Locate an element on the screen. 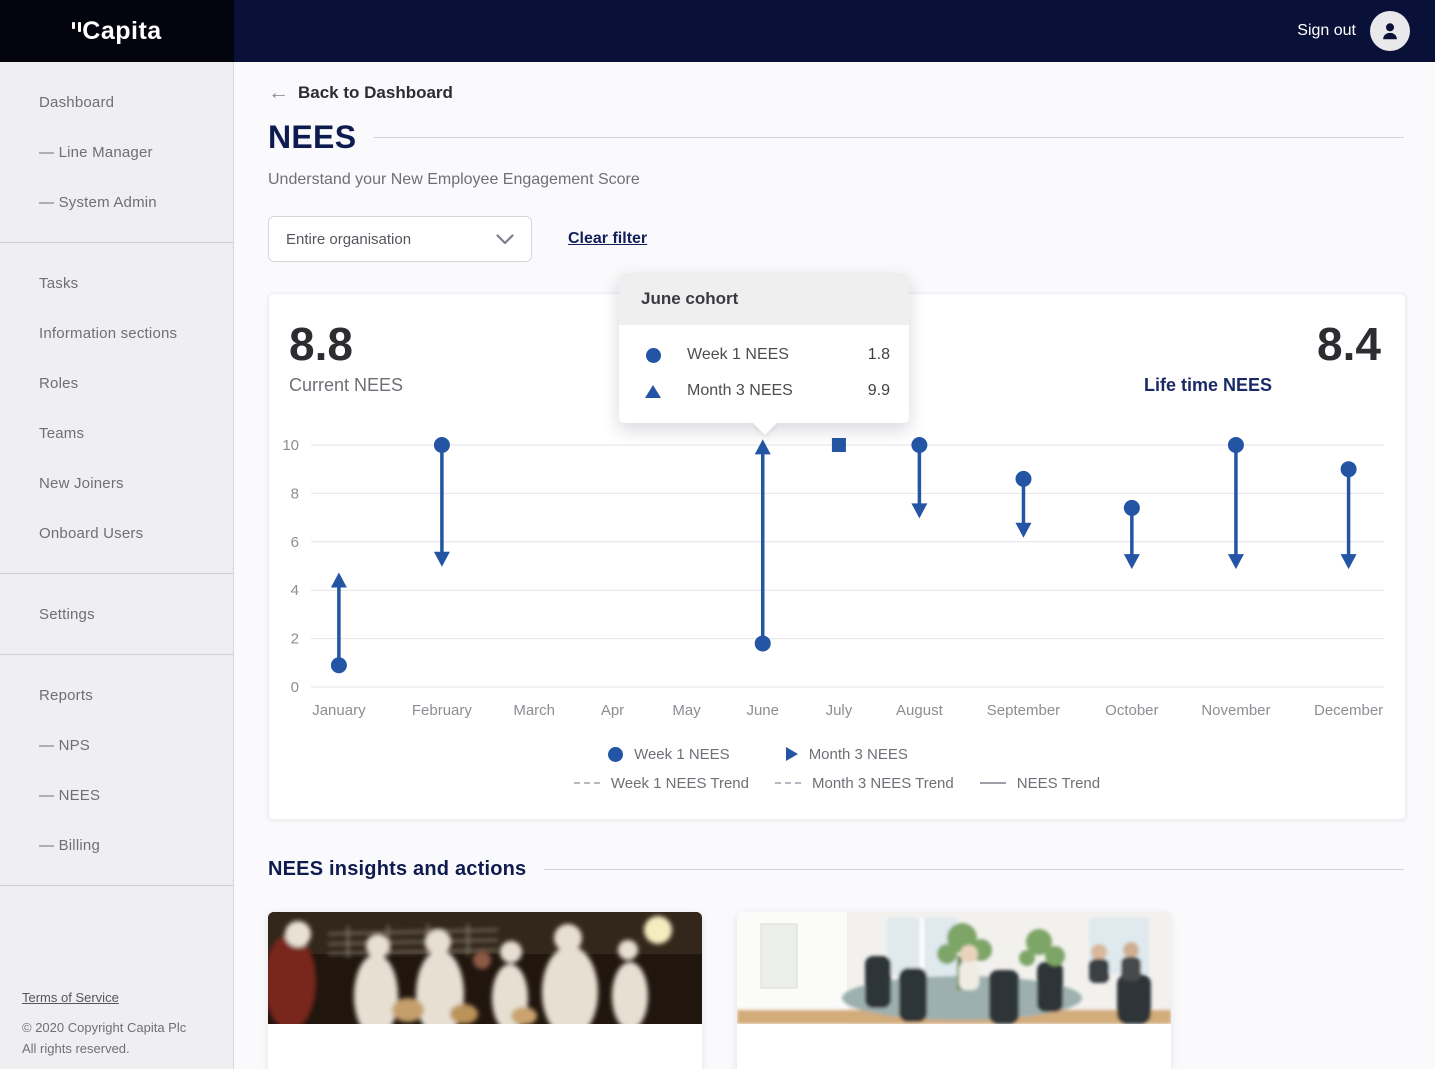  chart-month-march: March is located at coordinates (534, 710).